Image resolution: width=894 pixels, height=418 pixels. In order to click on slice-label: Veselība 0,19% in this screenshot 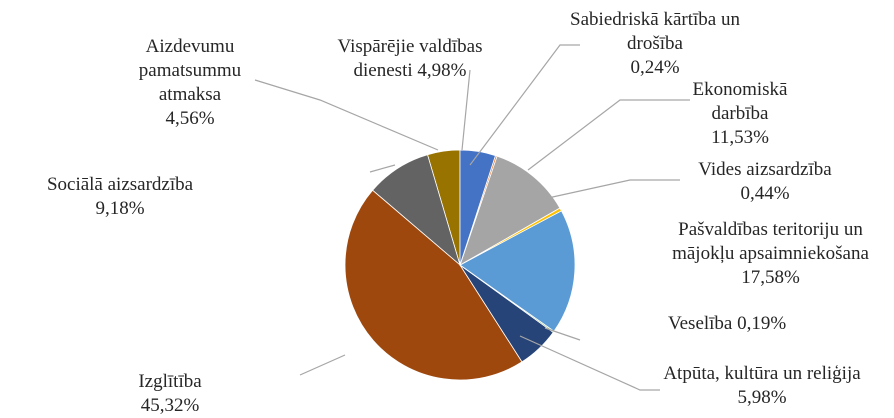, I will do `click(768, 324)`.